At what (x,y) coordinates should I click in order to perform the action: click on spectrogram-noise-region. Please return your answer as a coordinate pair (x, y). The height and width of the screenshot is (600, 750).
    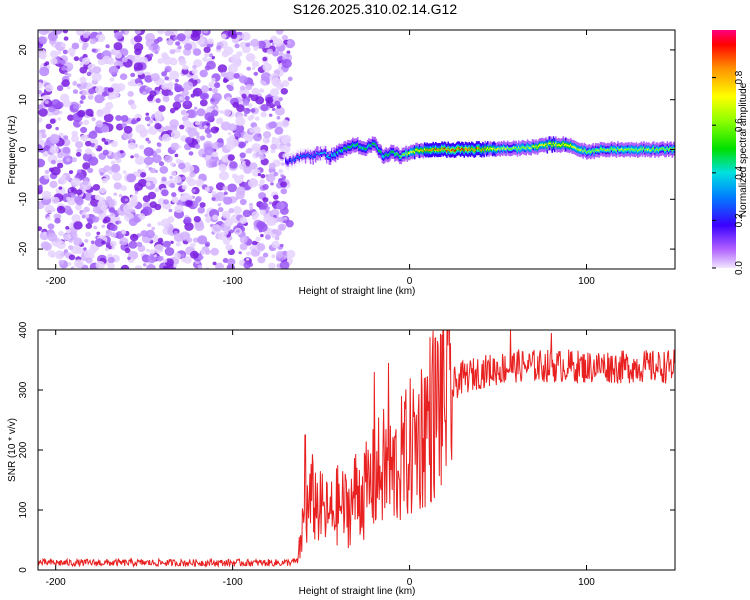
    Looking at the image, I should click on (167, 149).